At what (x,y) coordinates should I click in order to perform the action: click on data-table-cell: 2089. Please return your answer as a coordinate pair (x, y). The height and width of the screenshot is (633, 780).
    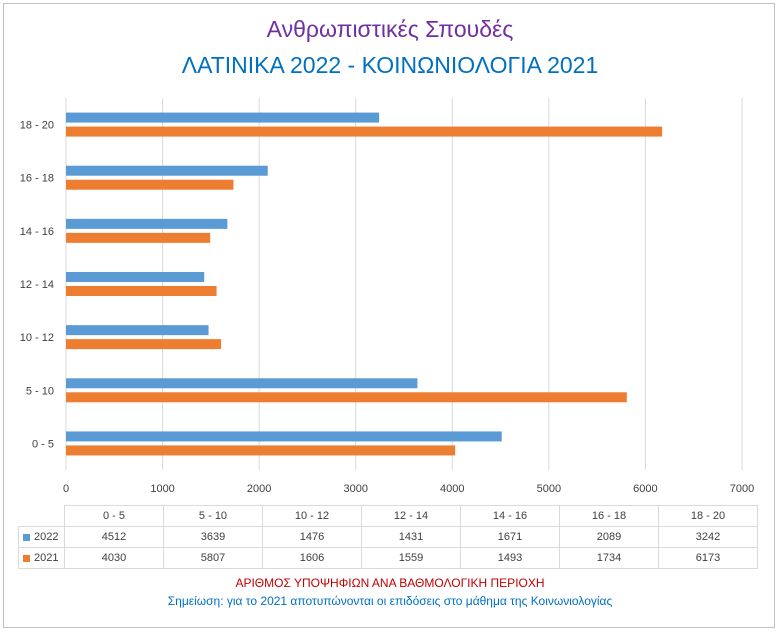
    Looking at the image, I should click on (609, 537).